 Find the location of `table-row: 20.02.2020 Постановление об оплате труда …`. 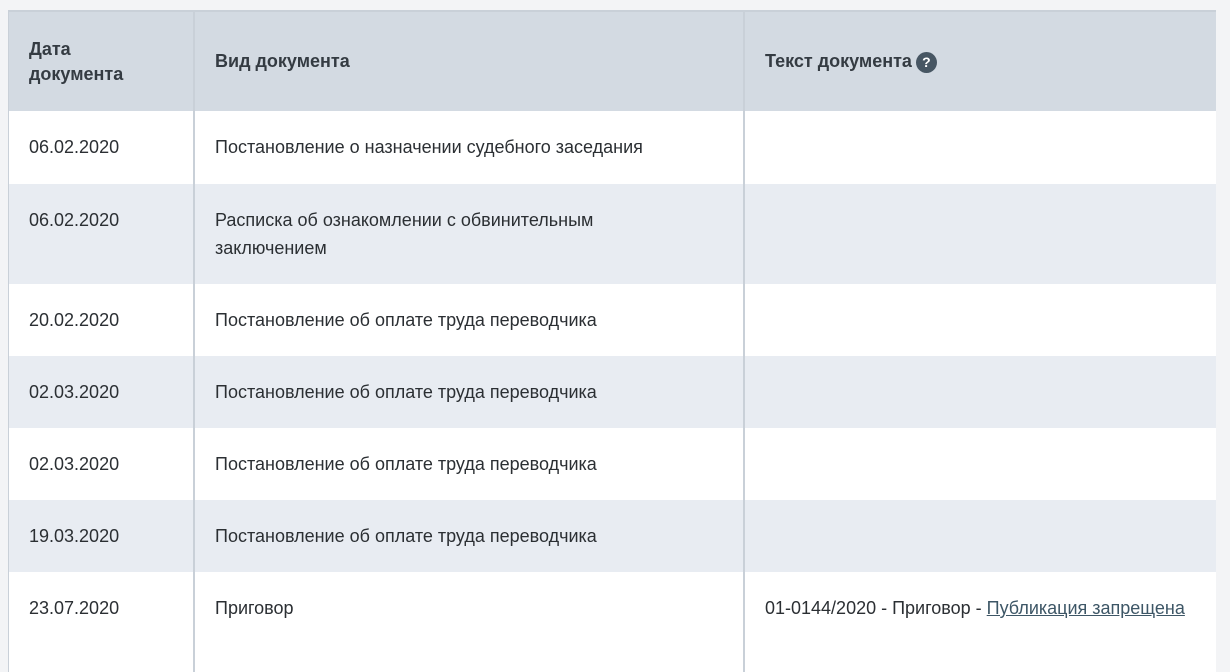

table-row: 20.02.2020 Постановление об оплате труда … is located at coordinates (612, 320).